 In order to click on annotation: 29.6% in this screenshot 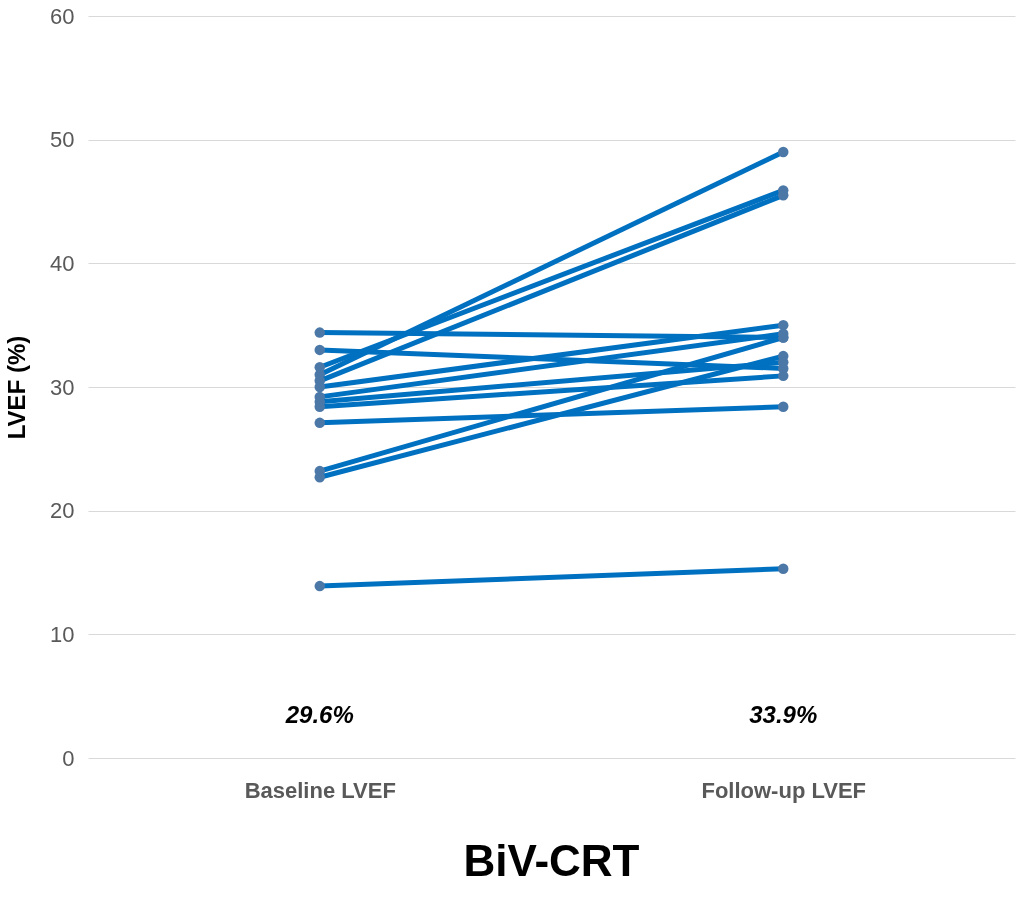, I will do `click(319, 714)`.